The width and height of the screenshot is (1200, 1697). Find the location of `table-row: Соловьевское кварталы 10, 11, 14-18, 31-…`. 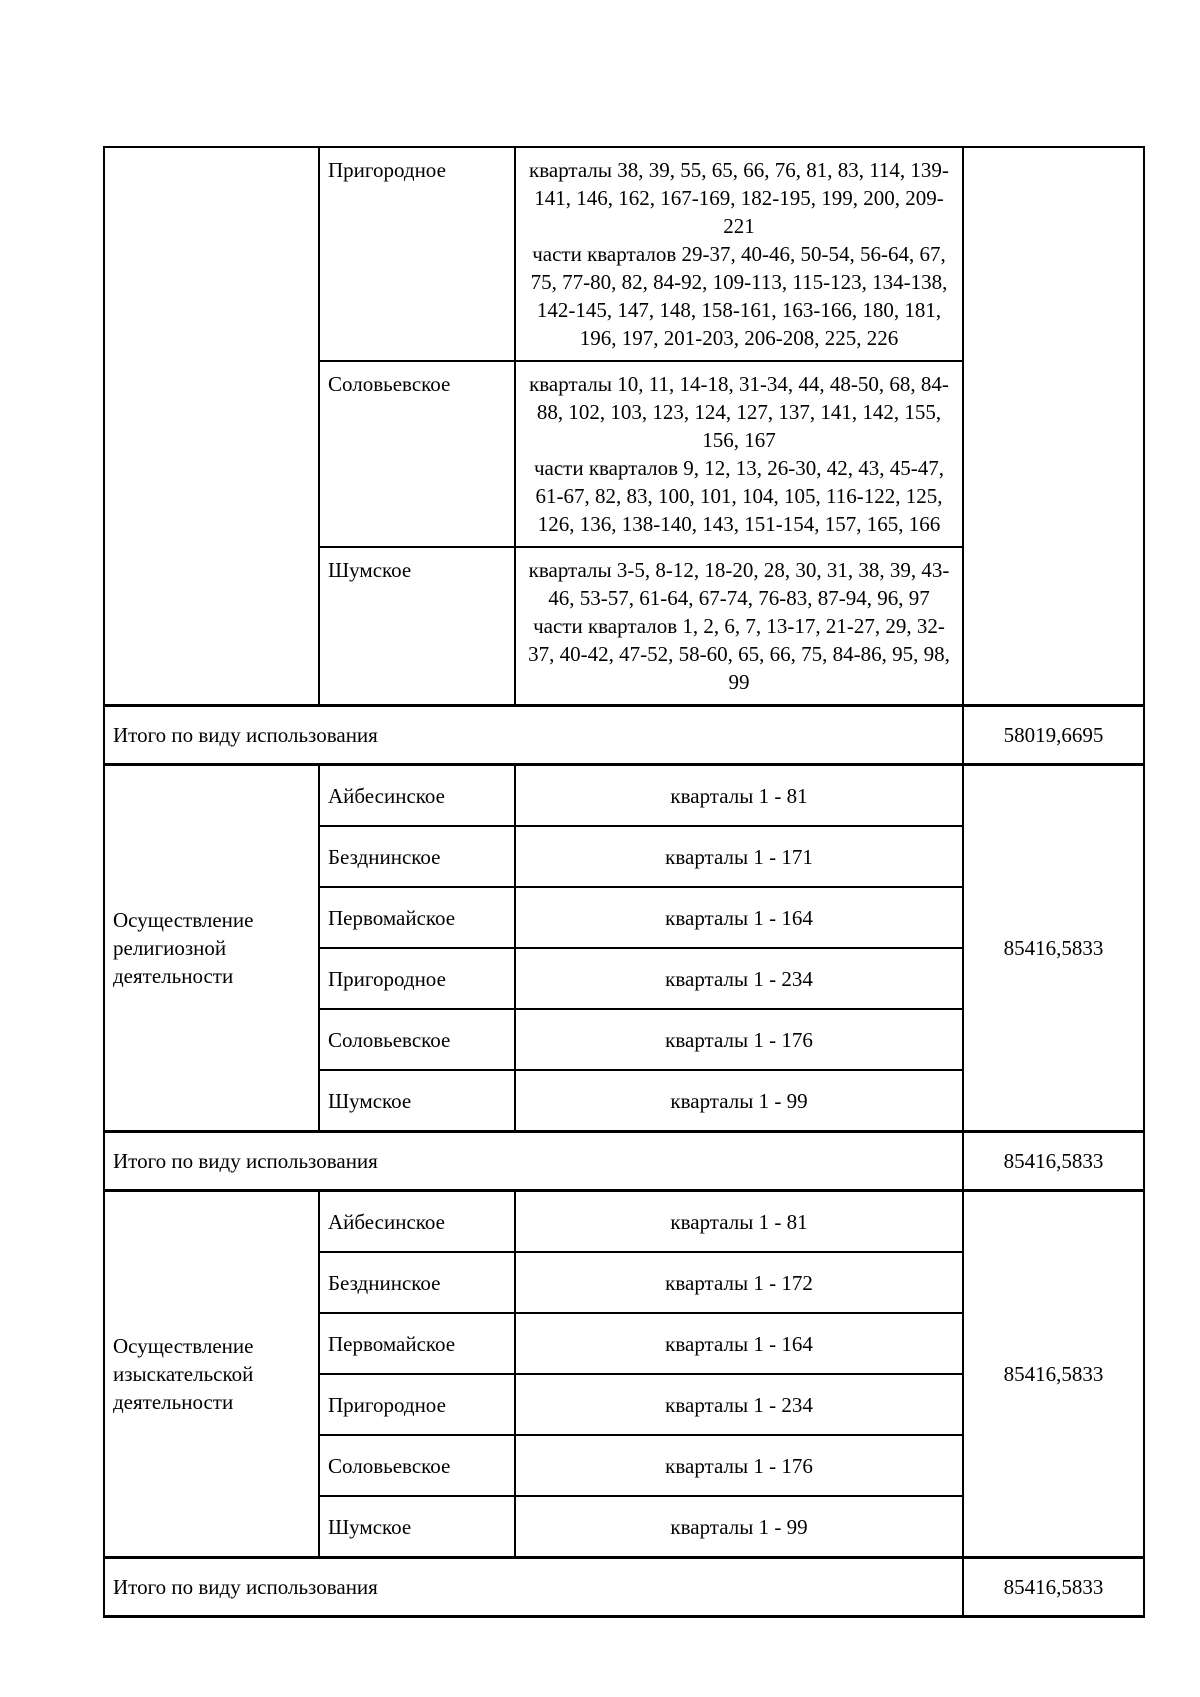

table-row: Соловьевское кварталы 10, 11, 14-18, 31-… is located at coordinates (624, 454).